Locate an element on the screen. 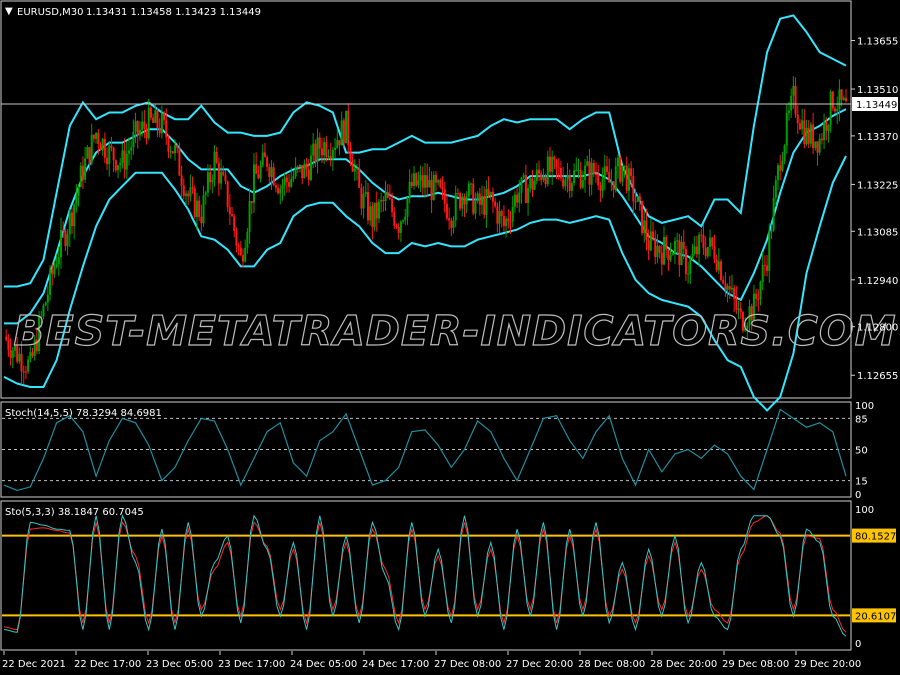 This screenshot has height=675, width=900. price-tick-label: 1.12655 is located at coordinates (877, 376).